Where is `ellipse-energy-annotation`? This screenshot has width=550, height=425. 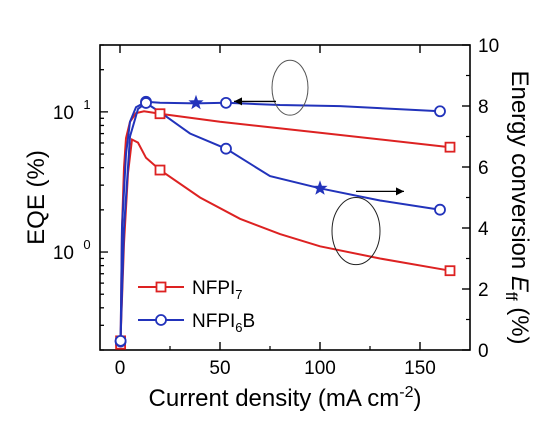
ellipse-energy-annotation is located at coordinates (356, 231).